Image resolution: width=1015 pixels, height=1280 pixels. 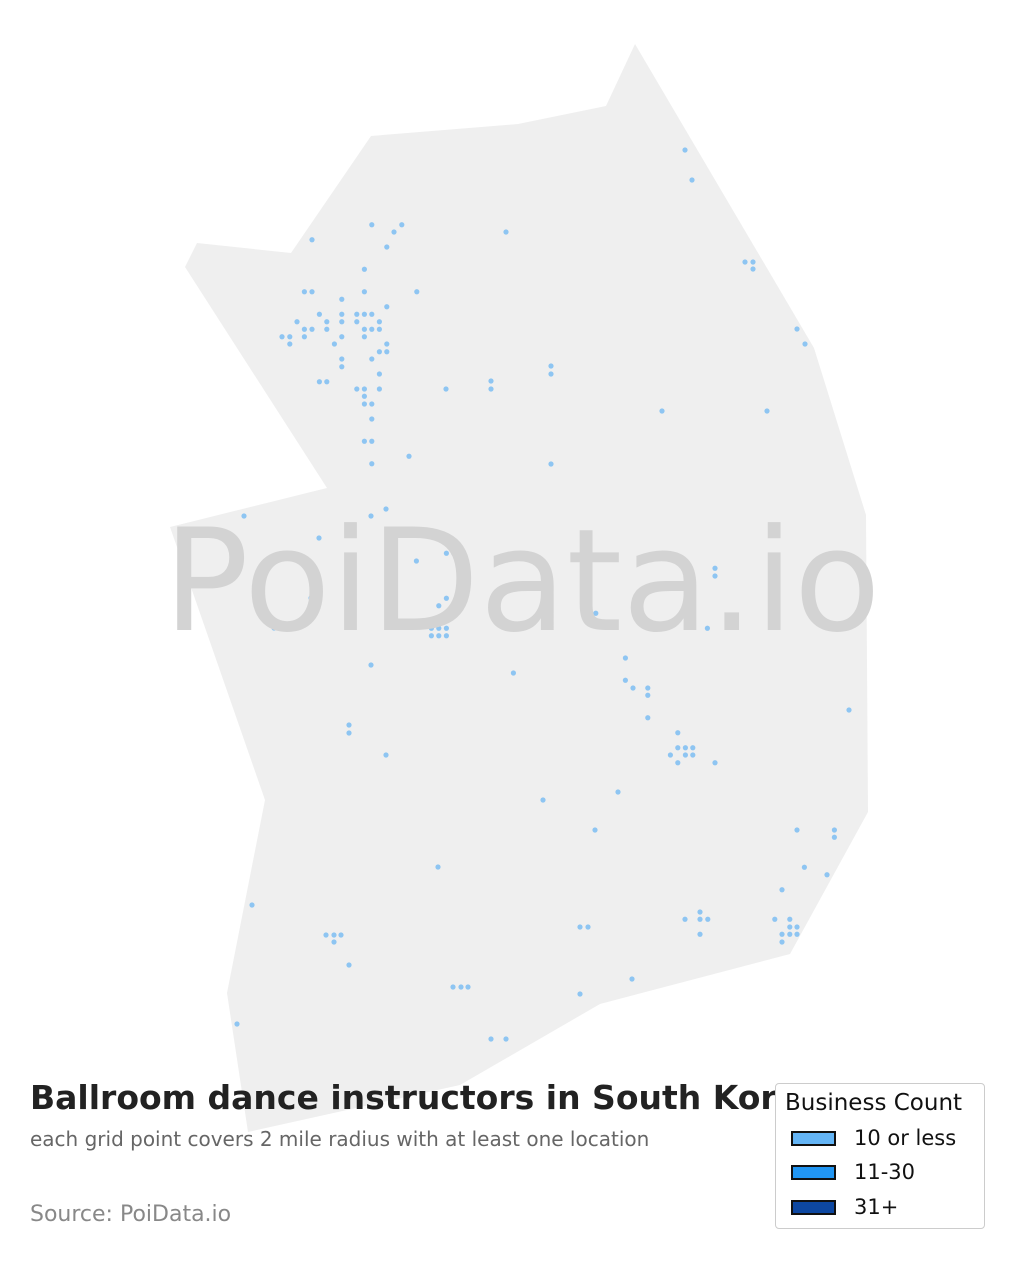 What do you see at coordinates (844, 1207) in the screenshot?
I see `legend-item-31-plus: 31+` at bounding box center [844, 1207].